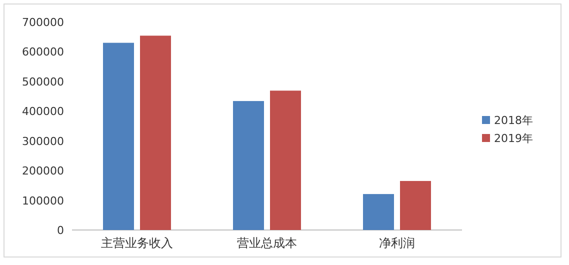 The image size is (569, 265). What do you see at coordinates (513, 120) in the screenshot?
I see `legend-label: 2018年` at bounding box center [513, 120].